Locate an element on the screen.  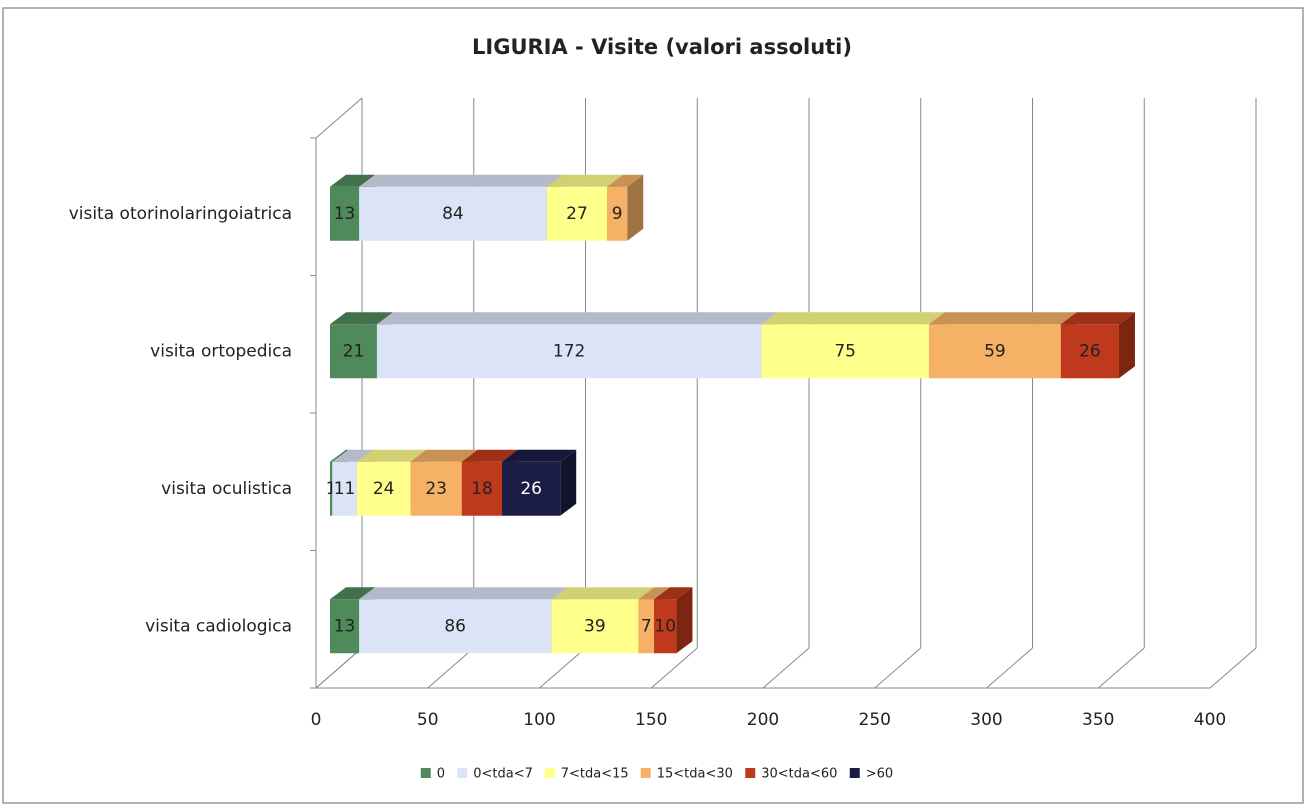
data-label: 18 is located at coordinates (482, 489).